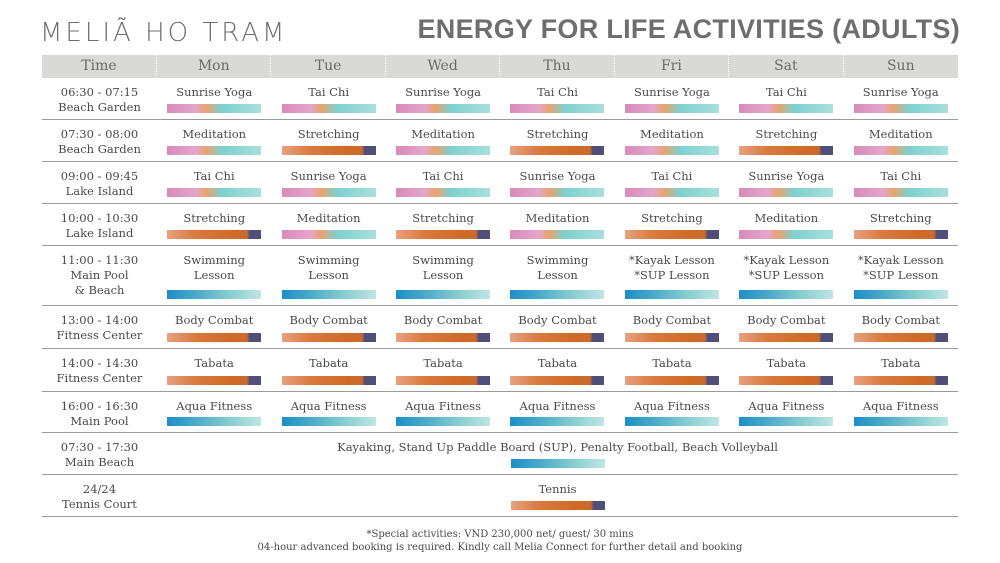 The width and height of the screenshot is (1000, 563). What do you see at coordinates (99, 260) in the screenshot?
I see `time-line: 11:00 - 11:30` at bounding box center [99, 260].